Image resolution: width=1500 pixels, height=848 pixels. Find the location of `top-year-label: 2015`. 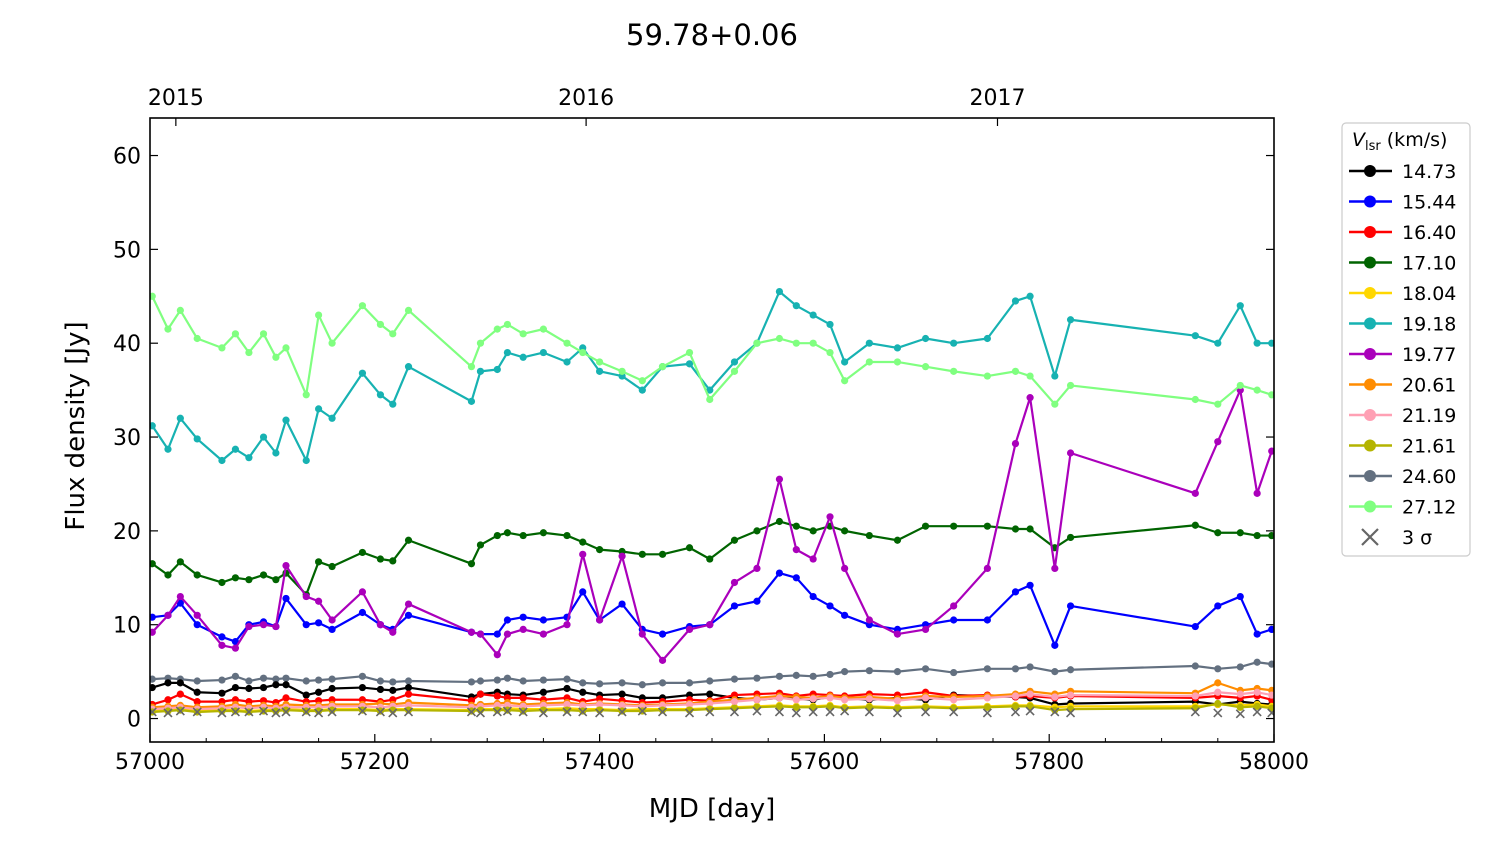

top-year-label: 2015 is located at coordinates (176, 98).